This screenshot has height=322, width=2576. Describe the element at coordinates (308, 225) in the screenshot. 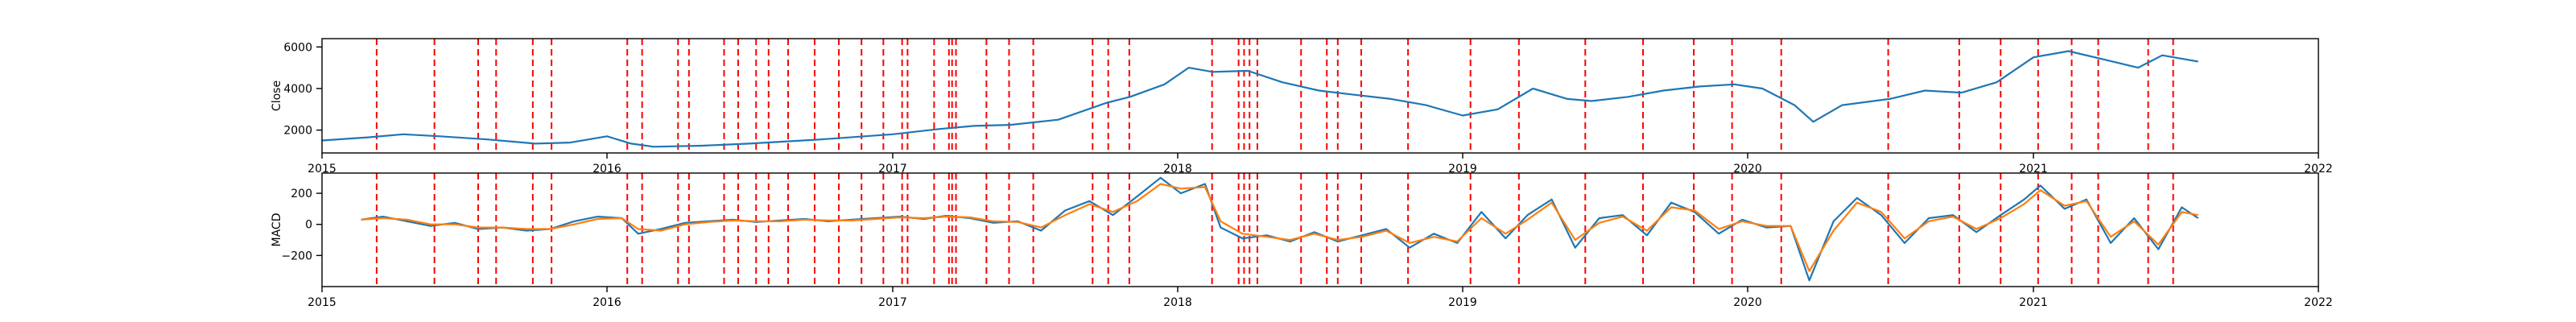

I see `y-tick-label: 0` at that location.